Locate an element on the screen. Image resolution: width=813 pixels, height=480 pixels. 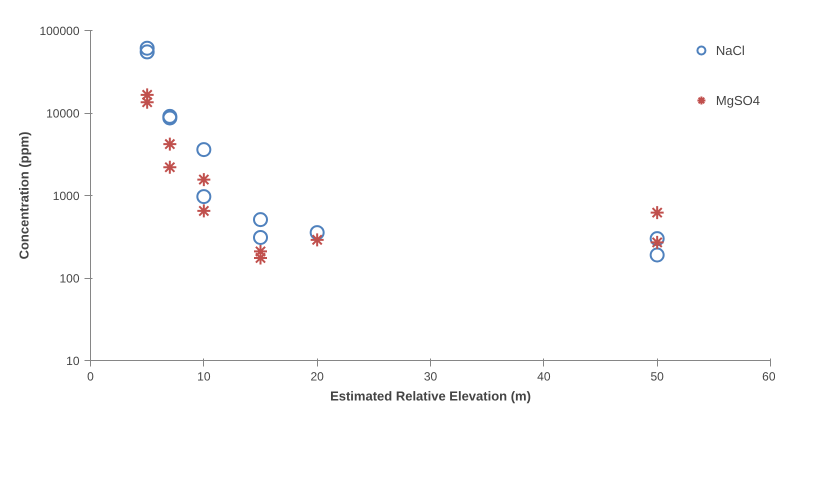
y-axis-title: Concentration (ppm) is located at coordinates (24, 196).